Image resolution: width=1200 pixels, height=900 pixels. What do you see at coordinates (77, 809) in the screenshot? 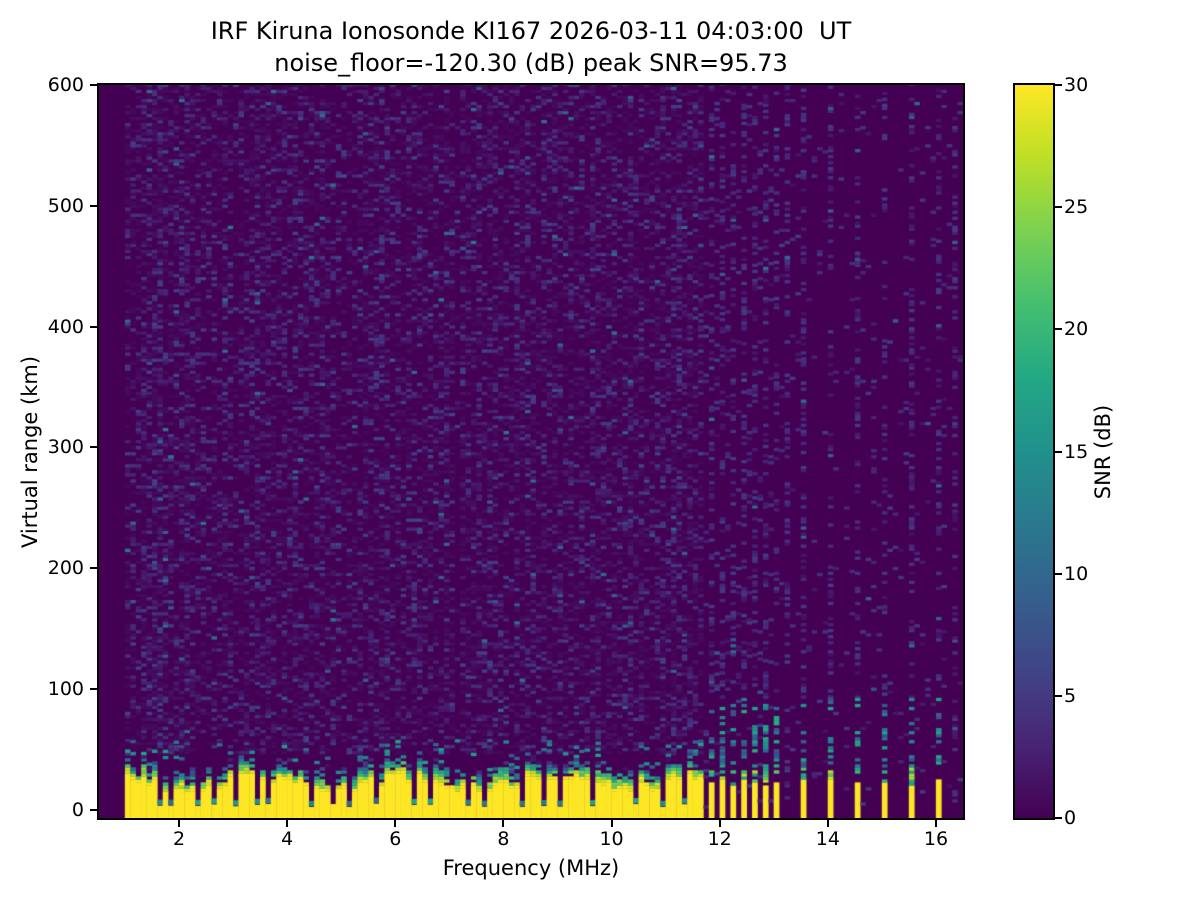
I see `y-tick-label: 0` at bounding box center [77, 809].